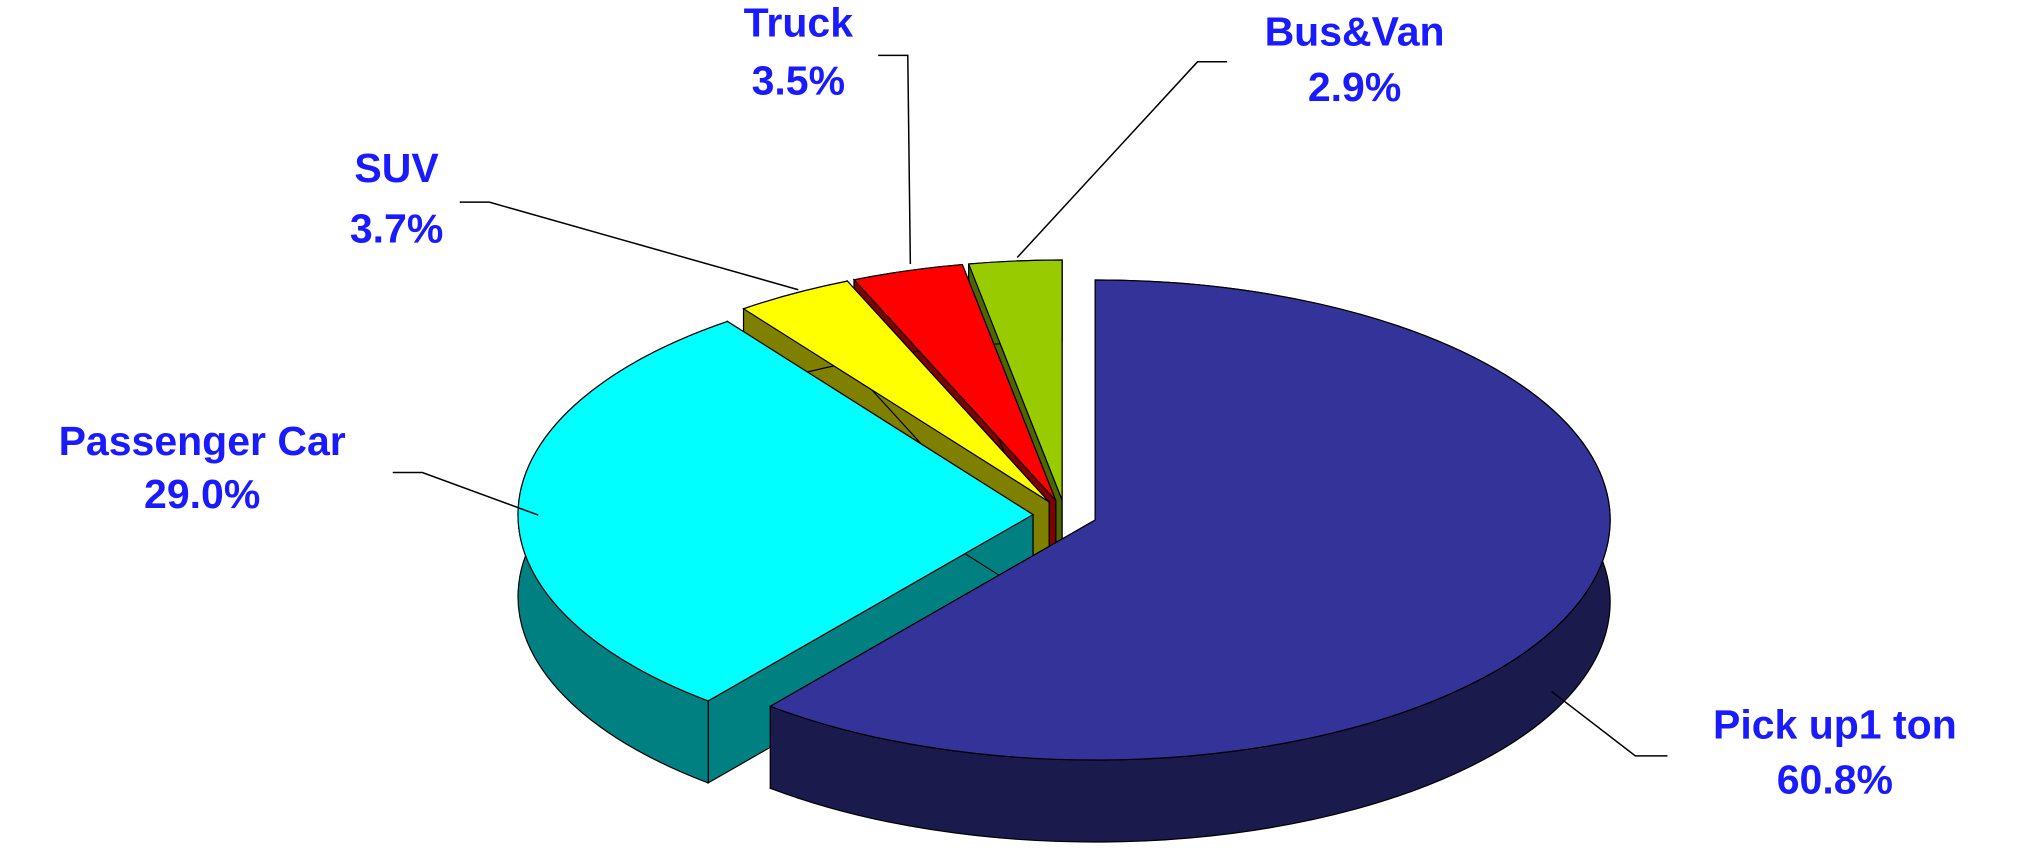 This screenshot has width=2019, height=856. What do you see at coordinates (1835, 780) in the screenshot?
I see `data-label-value: 60.8%` at bounding box center [1835, 780].